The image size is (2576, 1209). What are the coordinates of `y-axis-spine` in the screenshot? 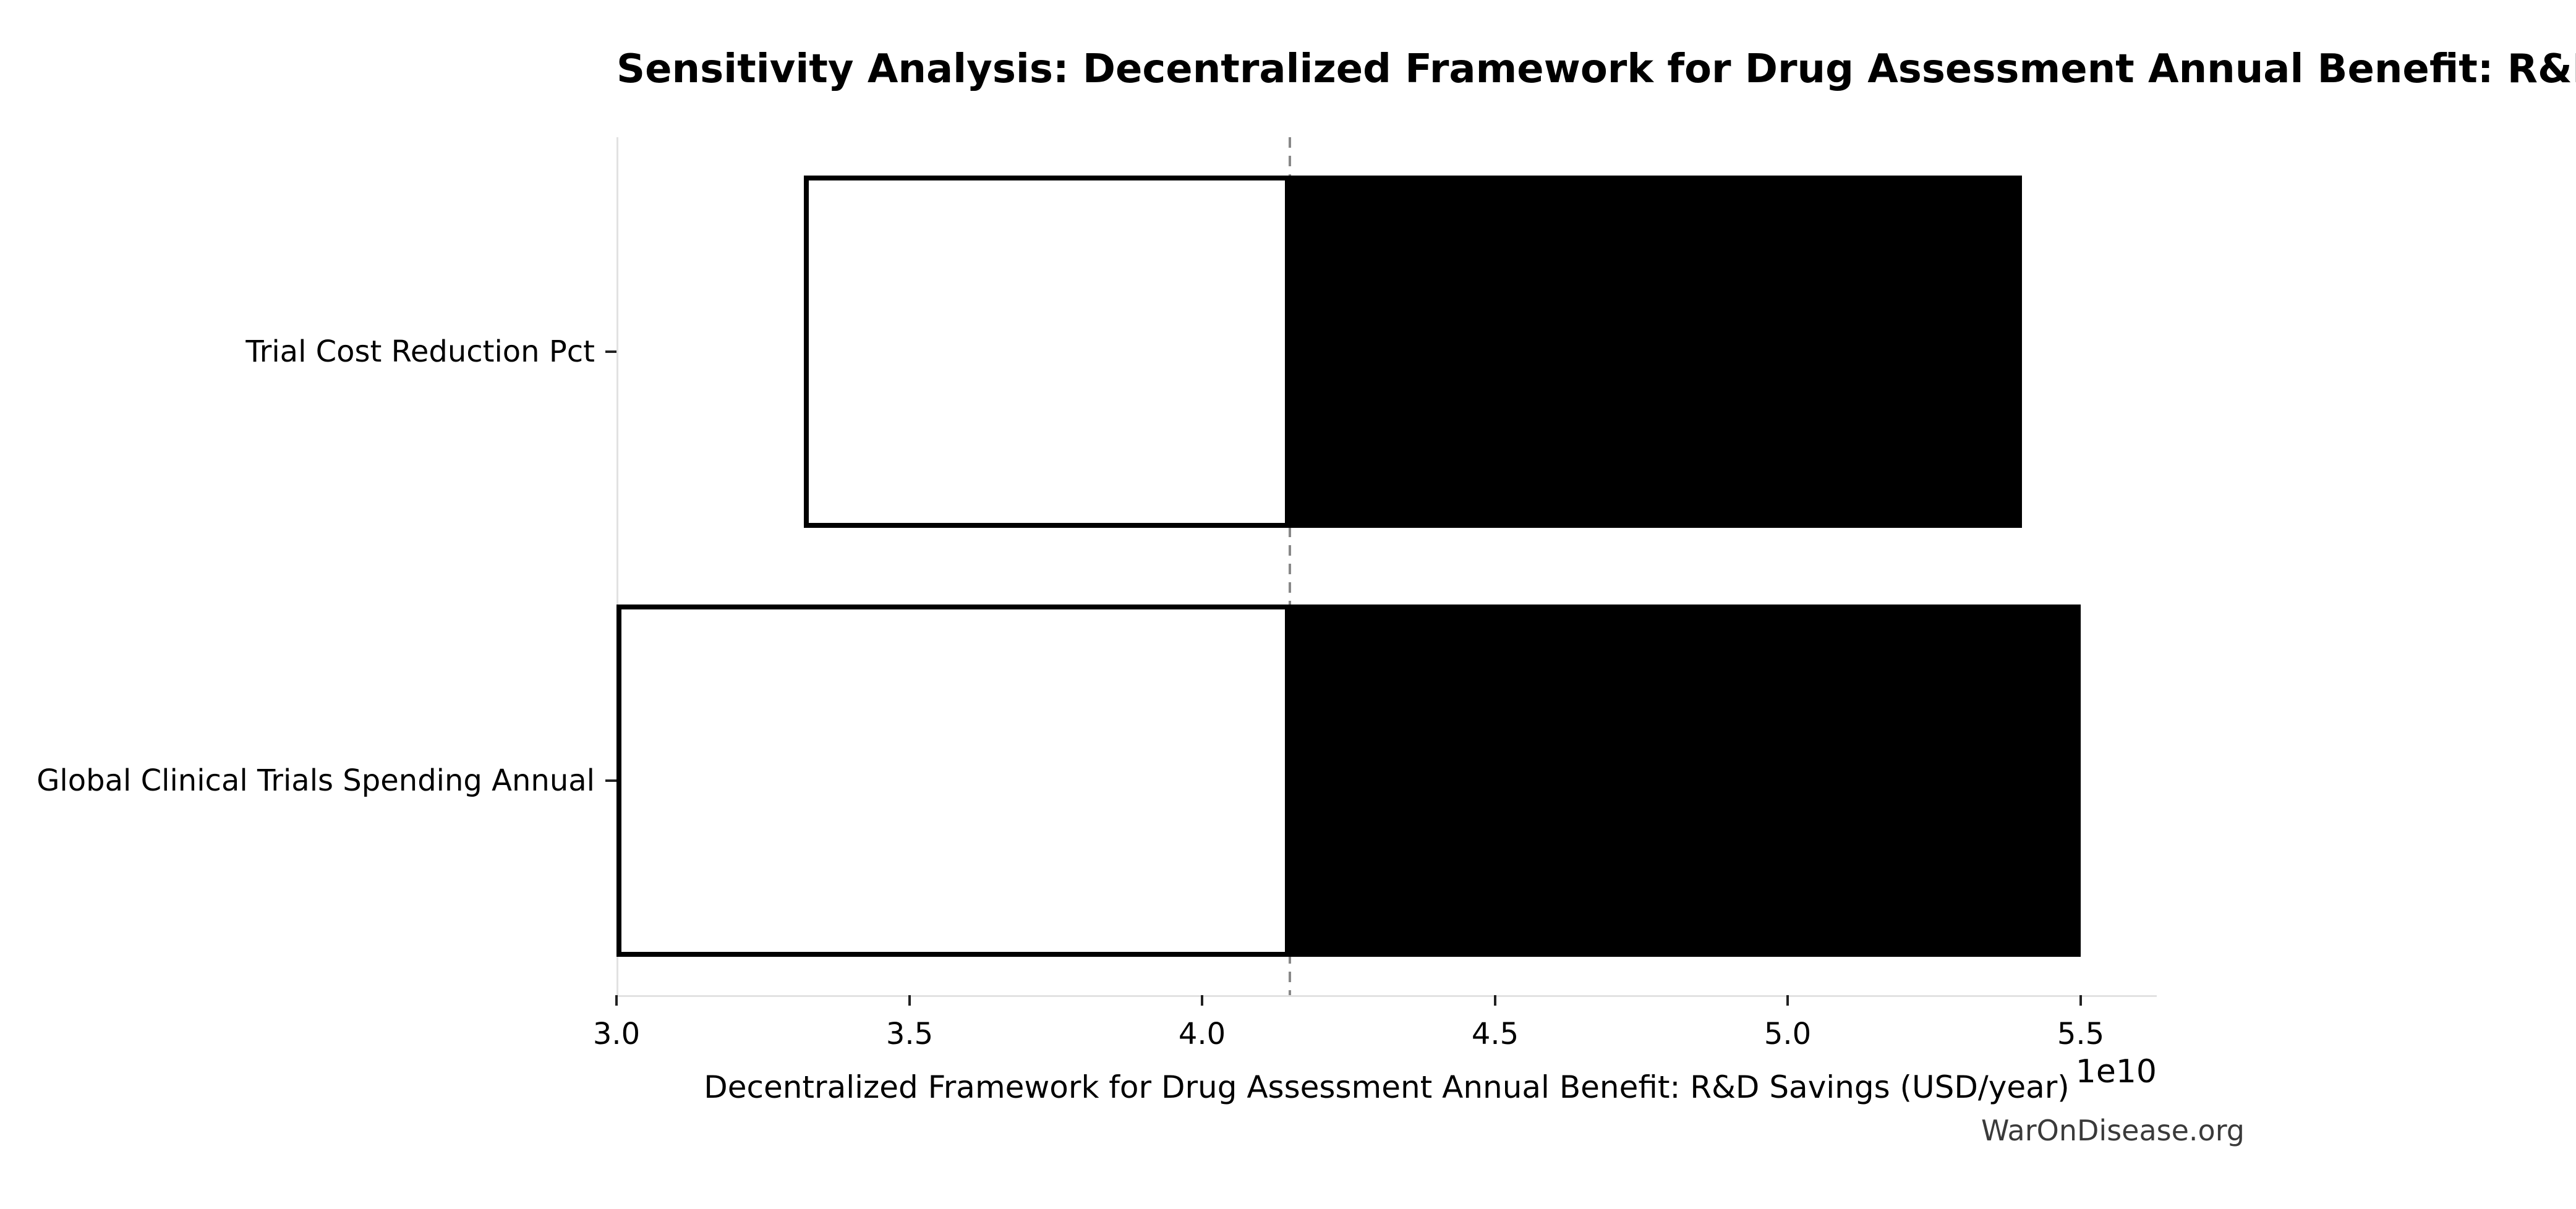 It's located at (617, 567).